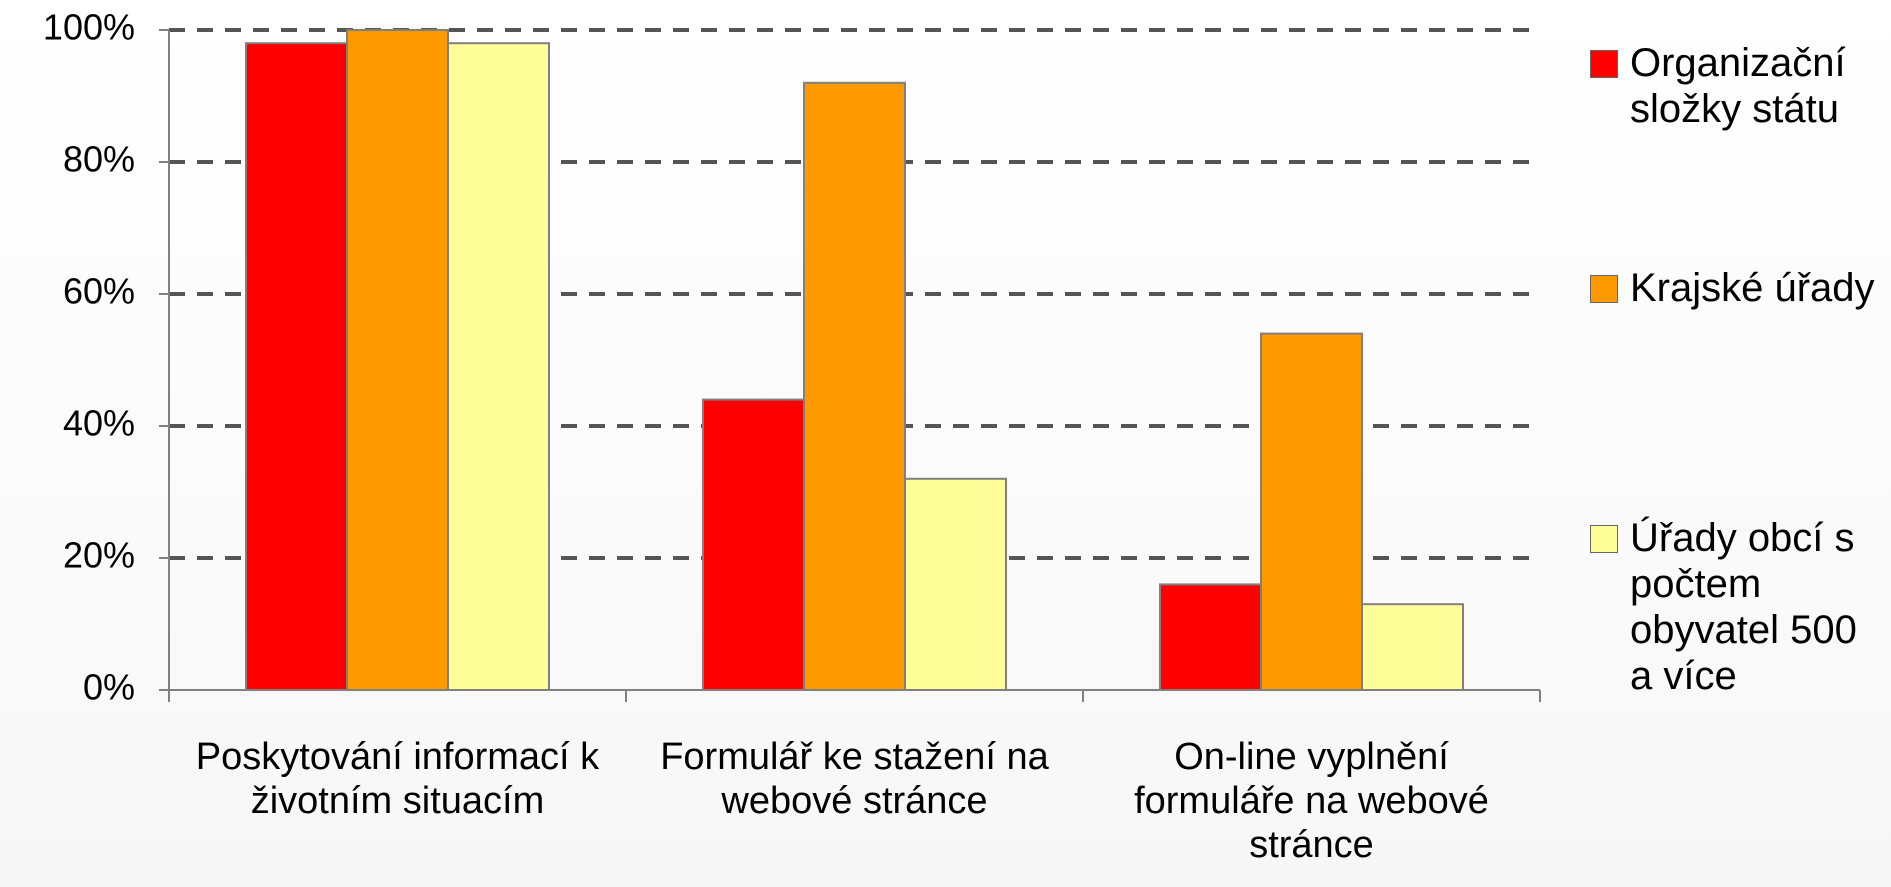 The width and height of the screenshot is (1891, 887). What do you see at coordinates (99, 291) in the screenshot?
I see `y-tick-label: 60%` at bounding box center [99, 291].